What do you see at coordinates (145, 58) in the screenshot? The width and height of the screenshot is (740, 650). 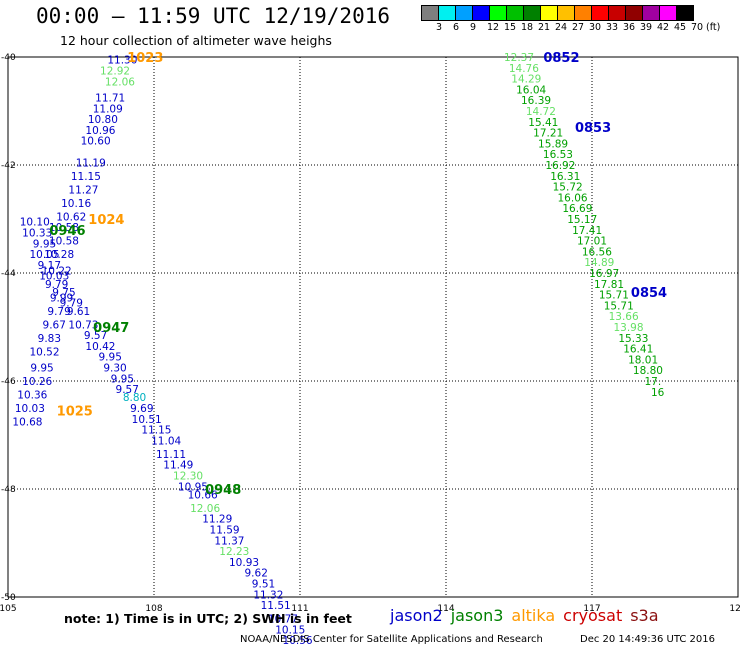 I see `pass-time-label: 1023` at bounding box center [145, 58].